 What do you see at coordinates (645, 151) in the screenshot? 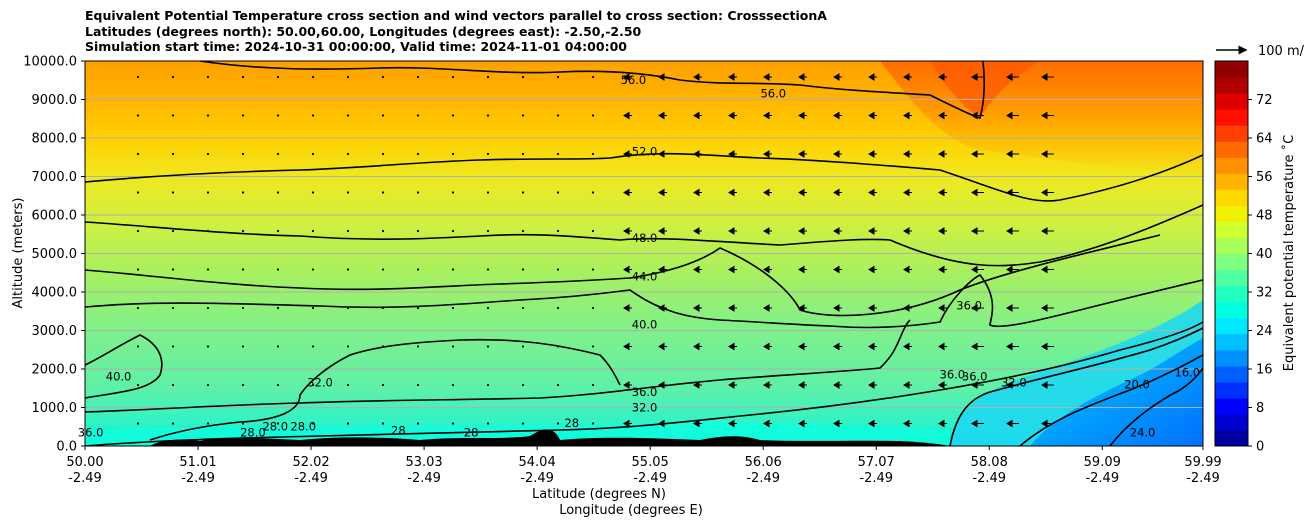
I see `contour-label: 52.0` at bounding box center [645, 151].